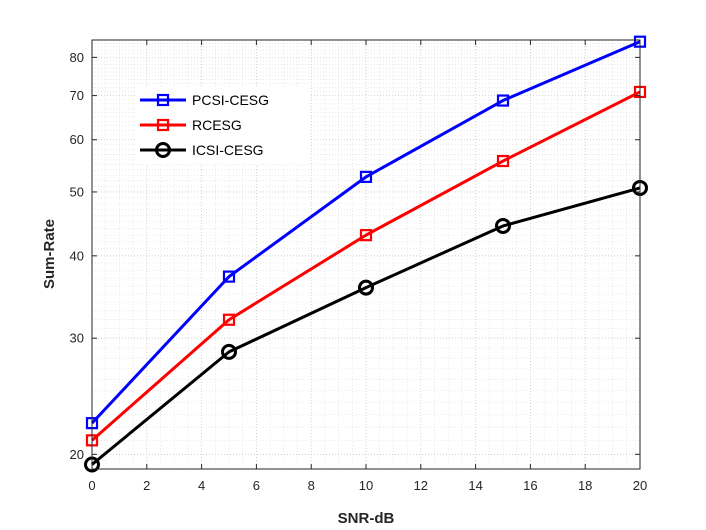  Describe the element at coordinates (585, 485) in the screenshot. I see `x-tick-label: 18` at that location.